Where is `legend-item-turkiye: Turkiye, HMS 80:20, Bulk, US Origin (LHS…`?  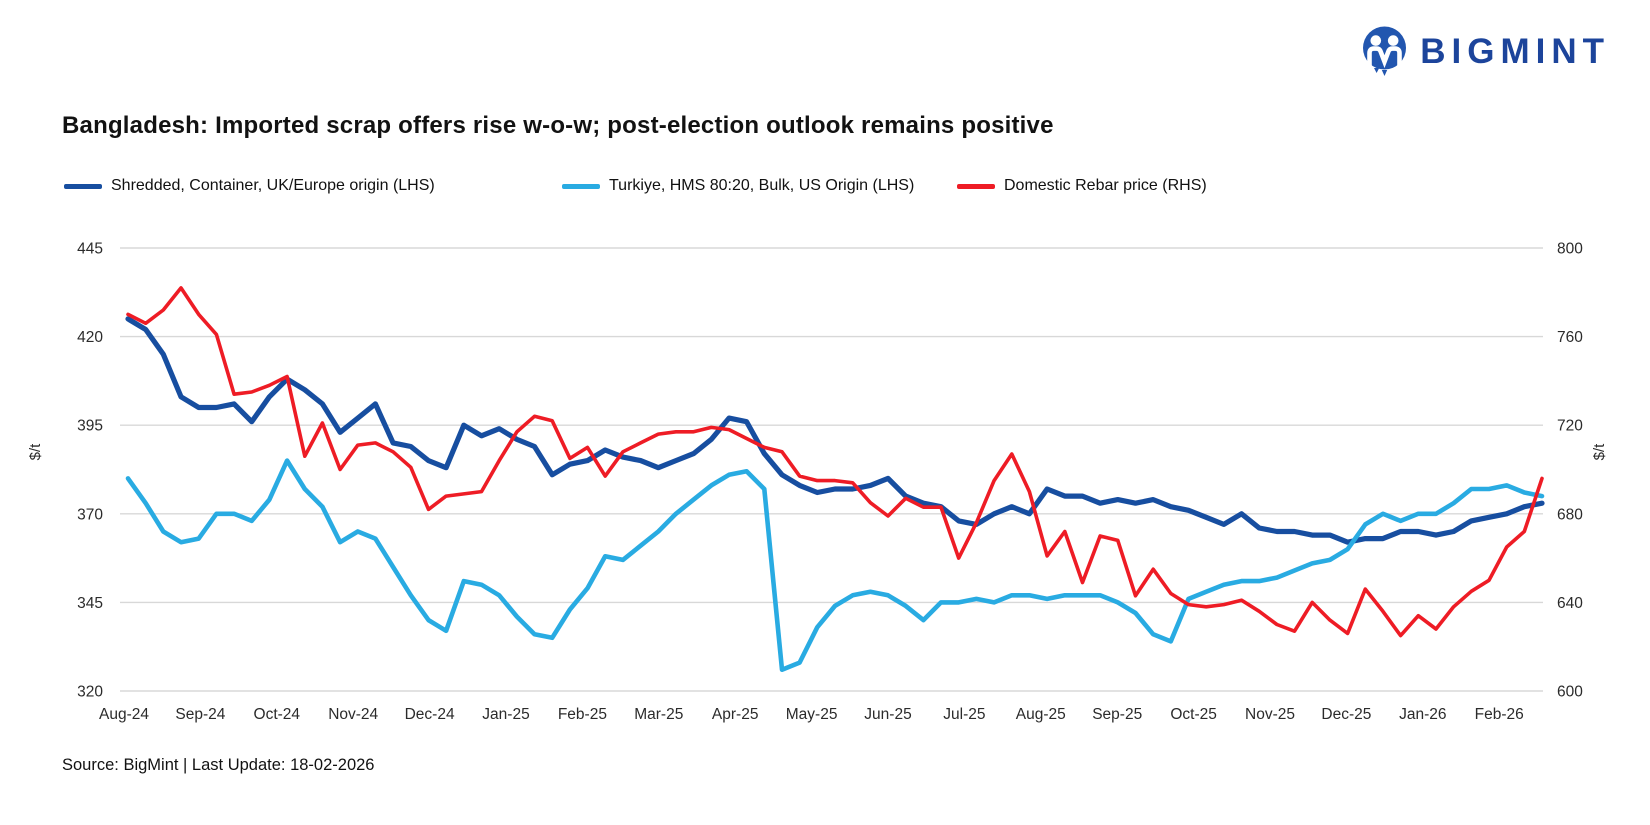
legend-item-turkiye: Turkiye, HMS 80:20, Bulk, US Origin (LHS… is located at coordinates (738, 186).